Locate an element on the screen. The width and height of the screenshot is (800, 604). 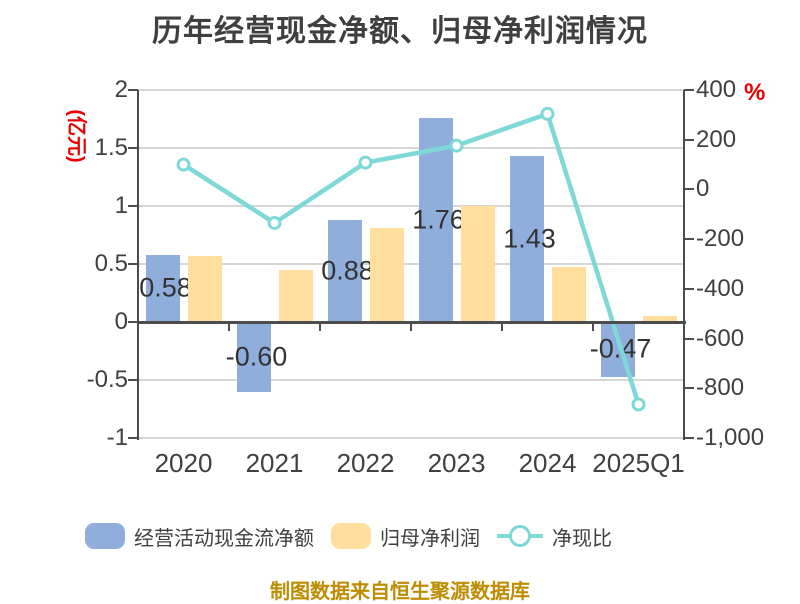
bar-label-2022: 0.88 is located at coordinates (347, 270).